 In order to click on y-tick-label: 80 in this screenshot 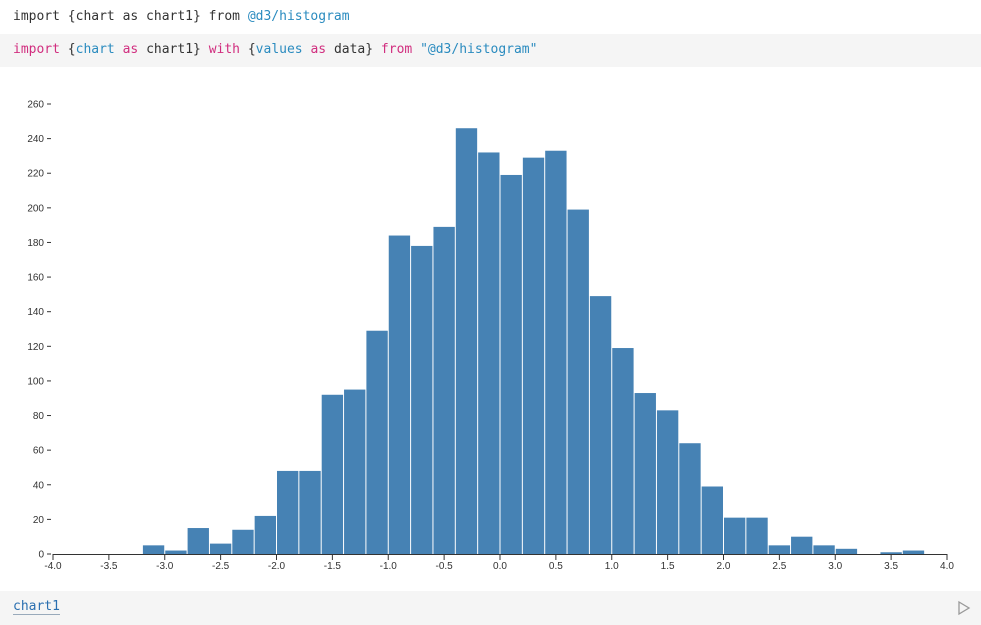, I will do `click(39, 416)`.